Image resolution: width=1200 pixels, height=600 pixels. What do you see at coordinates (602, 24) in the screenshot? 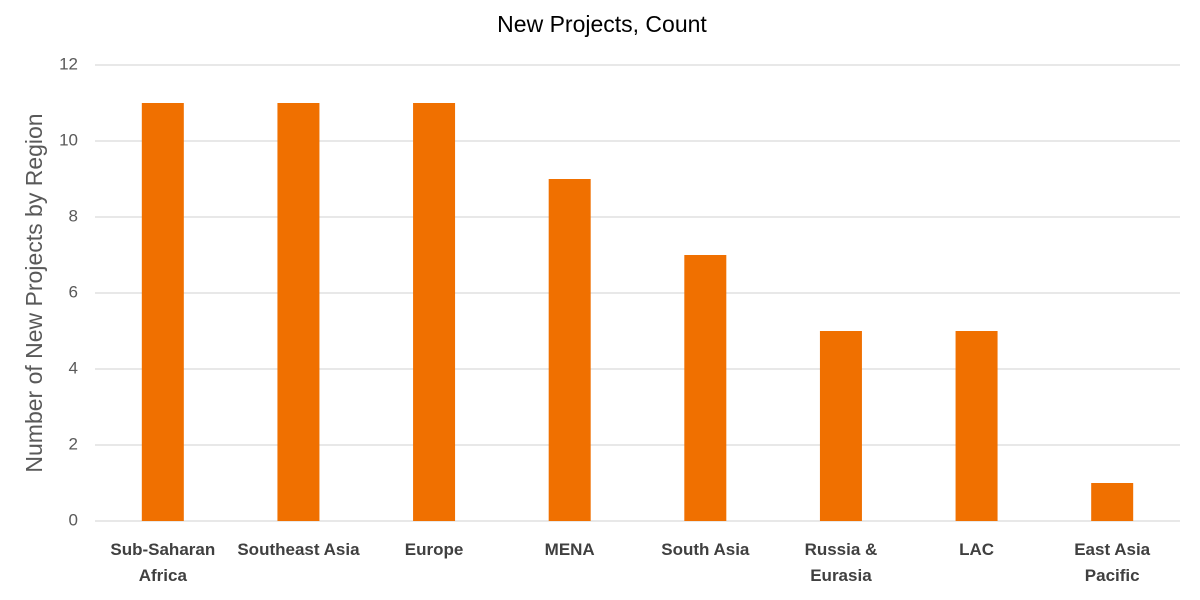
I see `chart-title: New Projects, Count` at bounding box center [602, 24].